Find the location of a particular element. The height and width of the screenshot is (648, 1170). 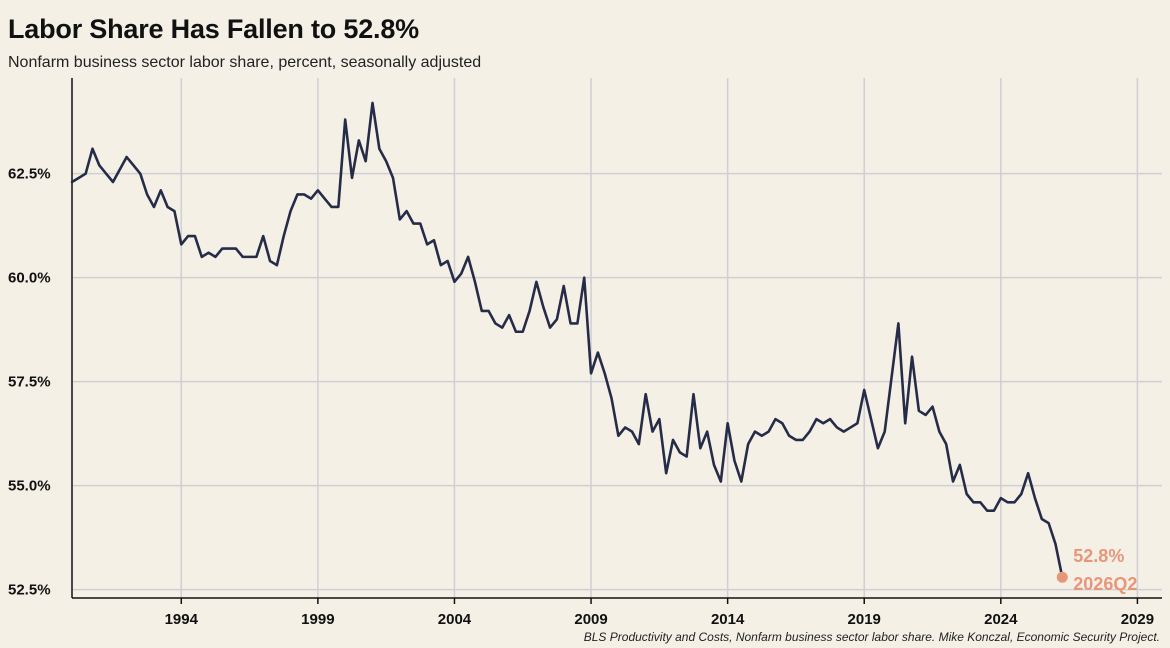

chart-title: Labor Share Has Fallen to 52.8% is located at coordinates (213, 29).